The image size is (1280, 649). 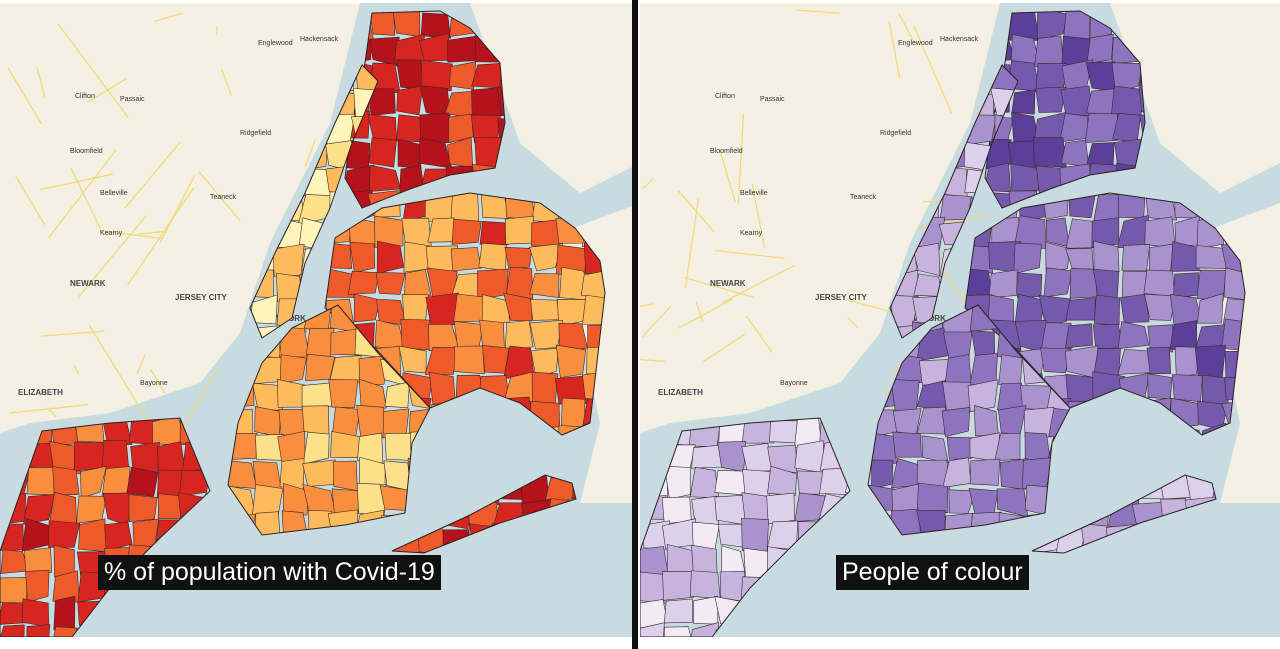 What do you see at coordinates (85, 96) in the screenshot?
I see `place-label: Clifton` at bounding box center [85, 96].